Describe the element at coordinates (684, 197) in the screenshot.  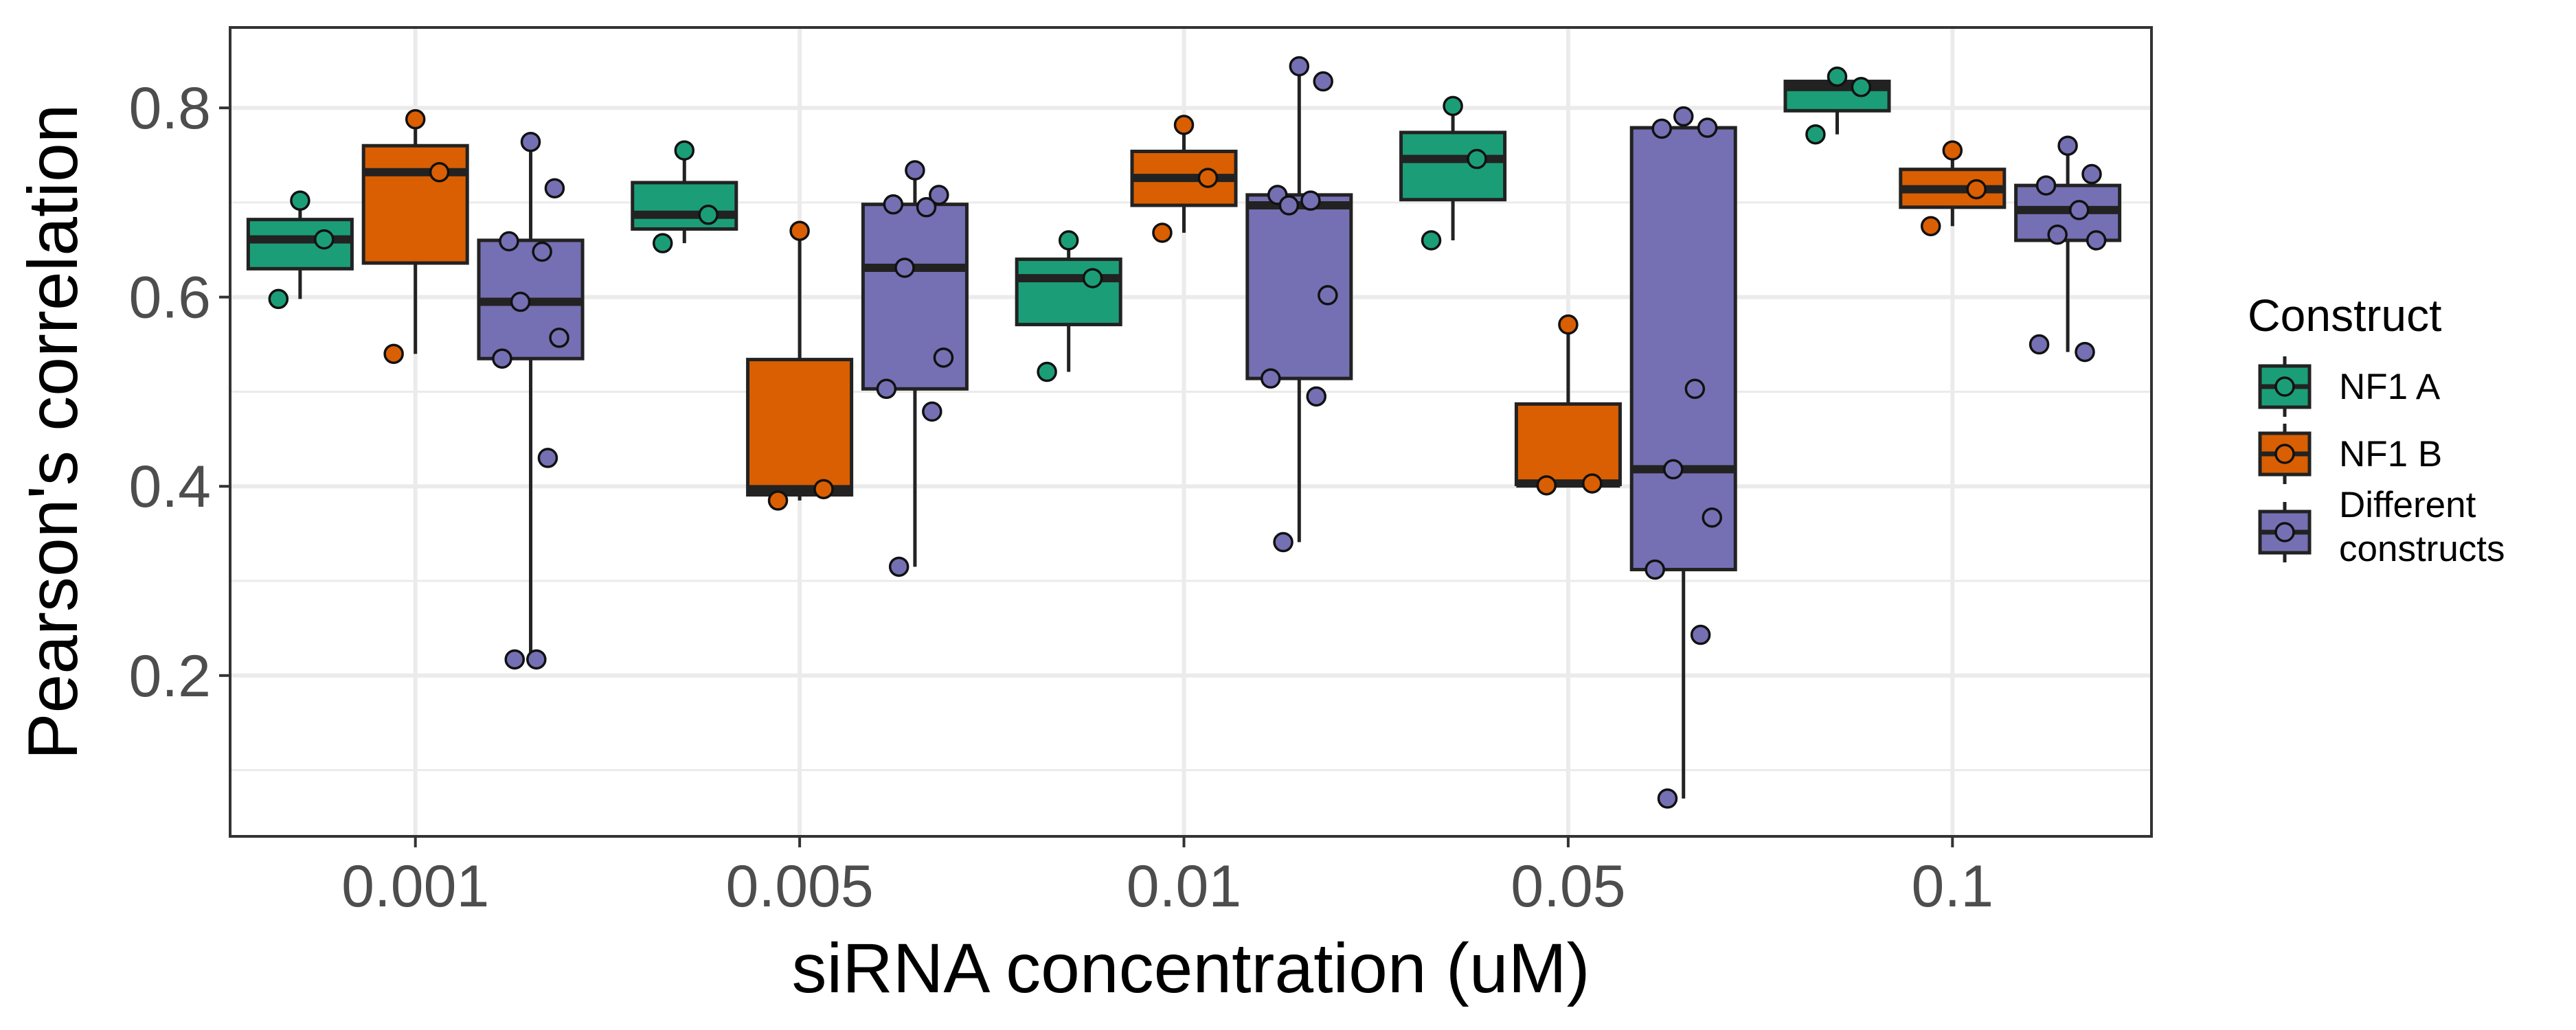
I see `box-nf1-a-0.005` at that location.